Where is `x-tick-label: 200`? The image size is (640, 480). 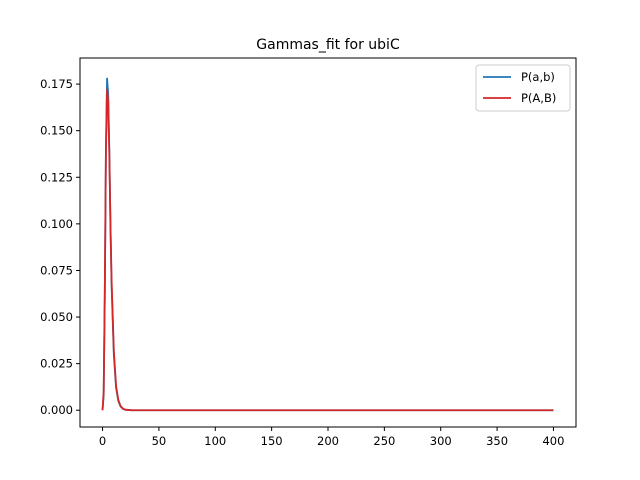
x-tick-label: 200 is located at coordinates (328, 441).